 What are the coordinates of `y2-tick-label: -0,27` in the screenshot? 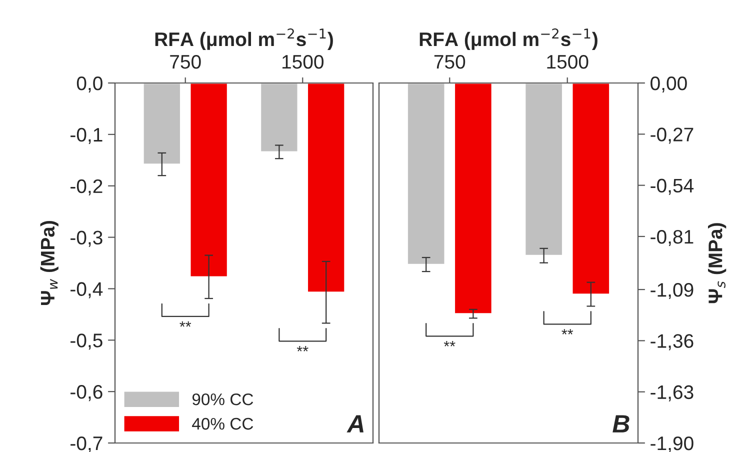 It's located at (672, 136).